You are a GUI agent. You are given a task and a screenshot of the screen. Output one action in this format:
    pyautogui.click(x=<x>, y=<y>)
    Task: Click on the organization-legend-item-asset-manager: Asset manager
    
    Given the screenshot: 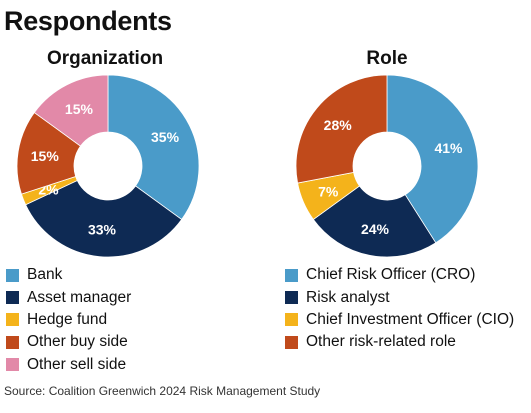 What is the action you would take?
    pyautogui.click(x=68, y=297)
    